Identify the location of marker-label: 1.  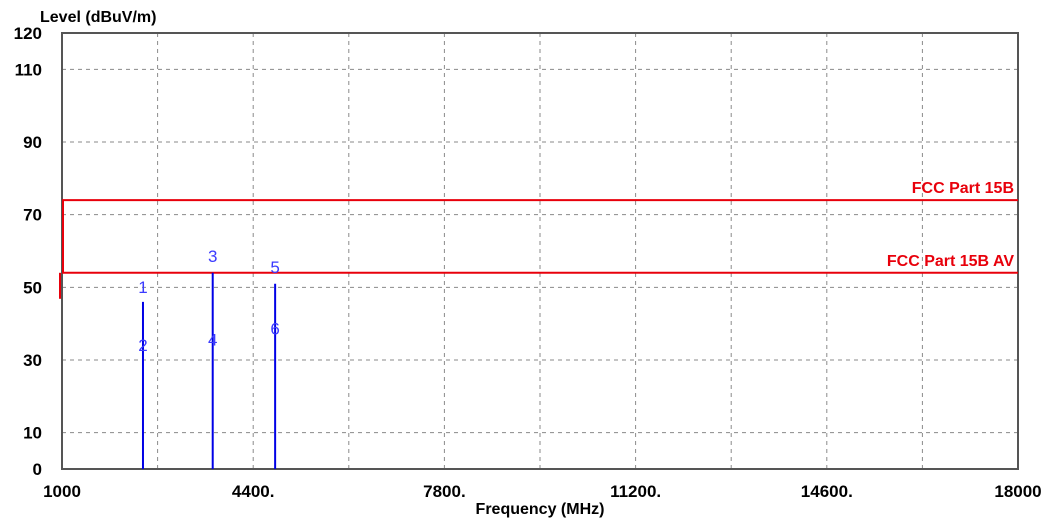
(142, 287).